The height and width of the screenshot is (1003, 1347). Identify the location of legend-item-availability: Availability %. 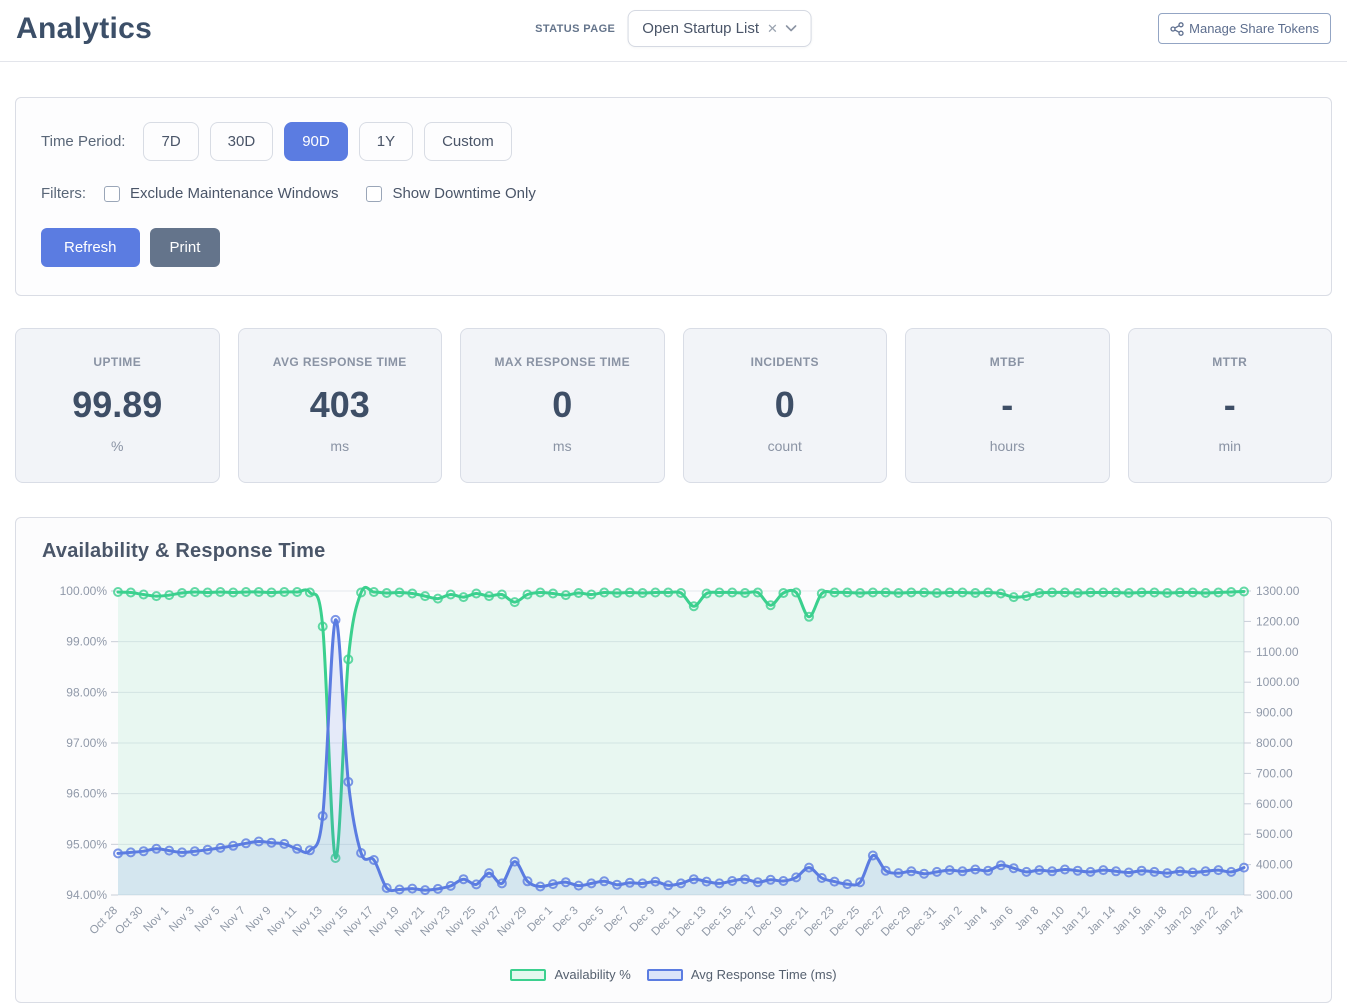
(570, 974).